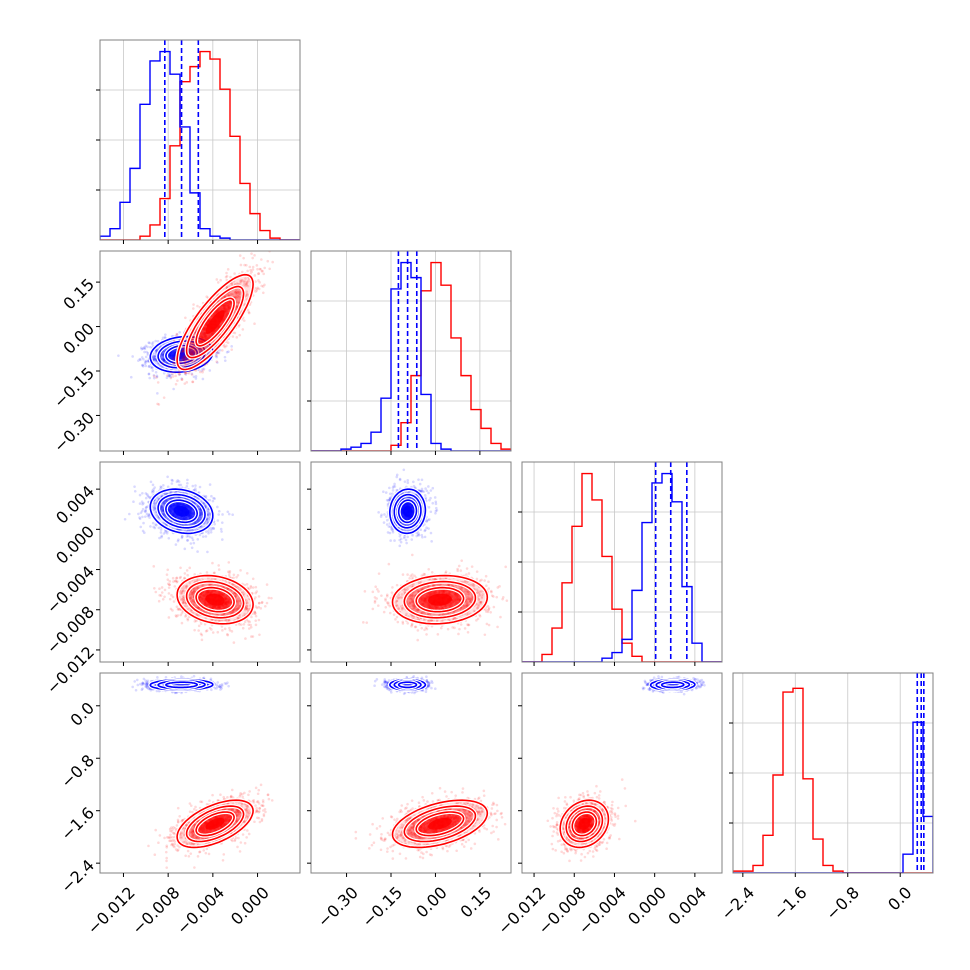  Describe the element at coordinates (181, 511) in the screenshot. I see `contour-line` at that location.